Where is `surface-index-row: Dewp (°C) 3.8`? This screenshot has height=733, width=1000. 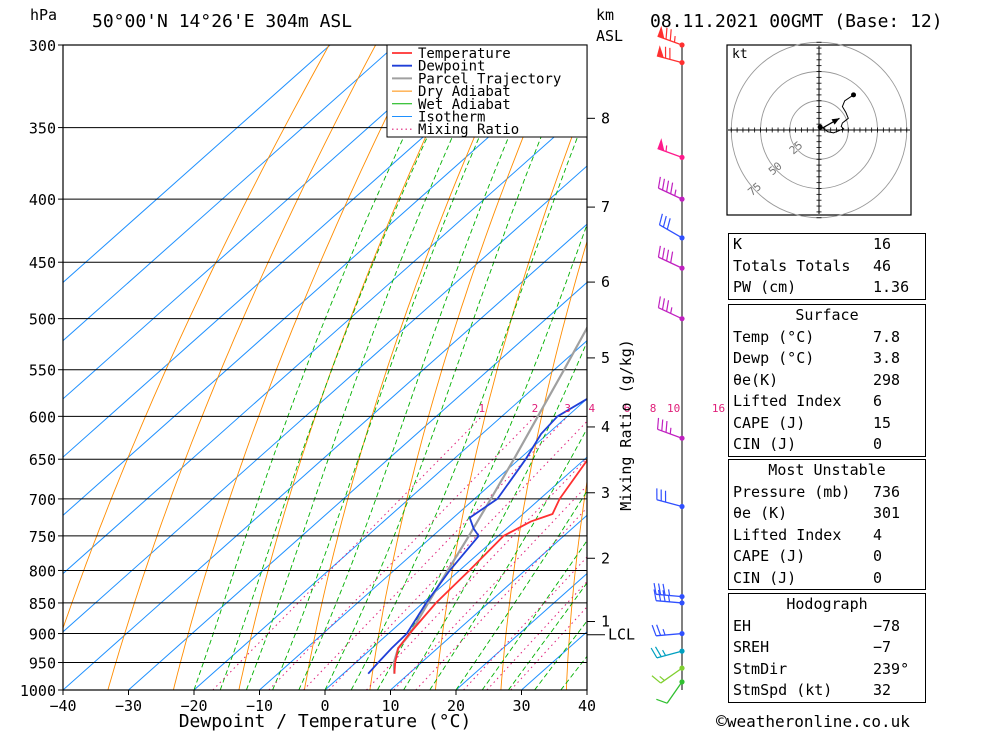 surface-index-row: Dewp (°C) 3.8 is located at coordinates (827, 359).